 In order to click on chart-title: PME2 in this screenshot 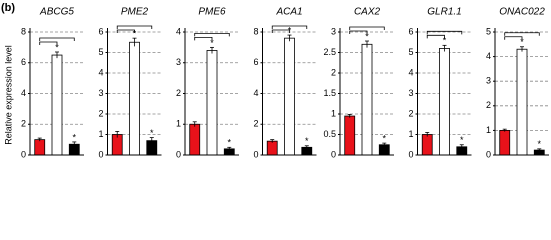, I will do `click(135, 12)`.